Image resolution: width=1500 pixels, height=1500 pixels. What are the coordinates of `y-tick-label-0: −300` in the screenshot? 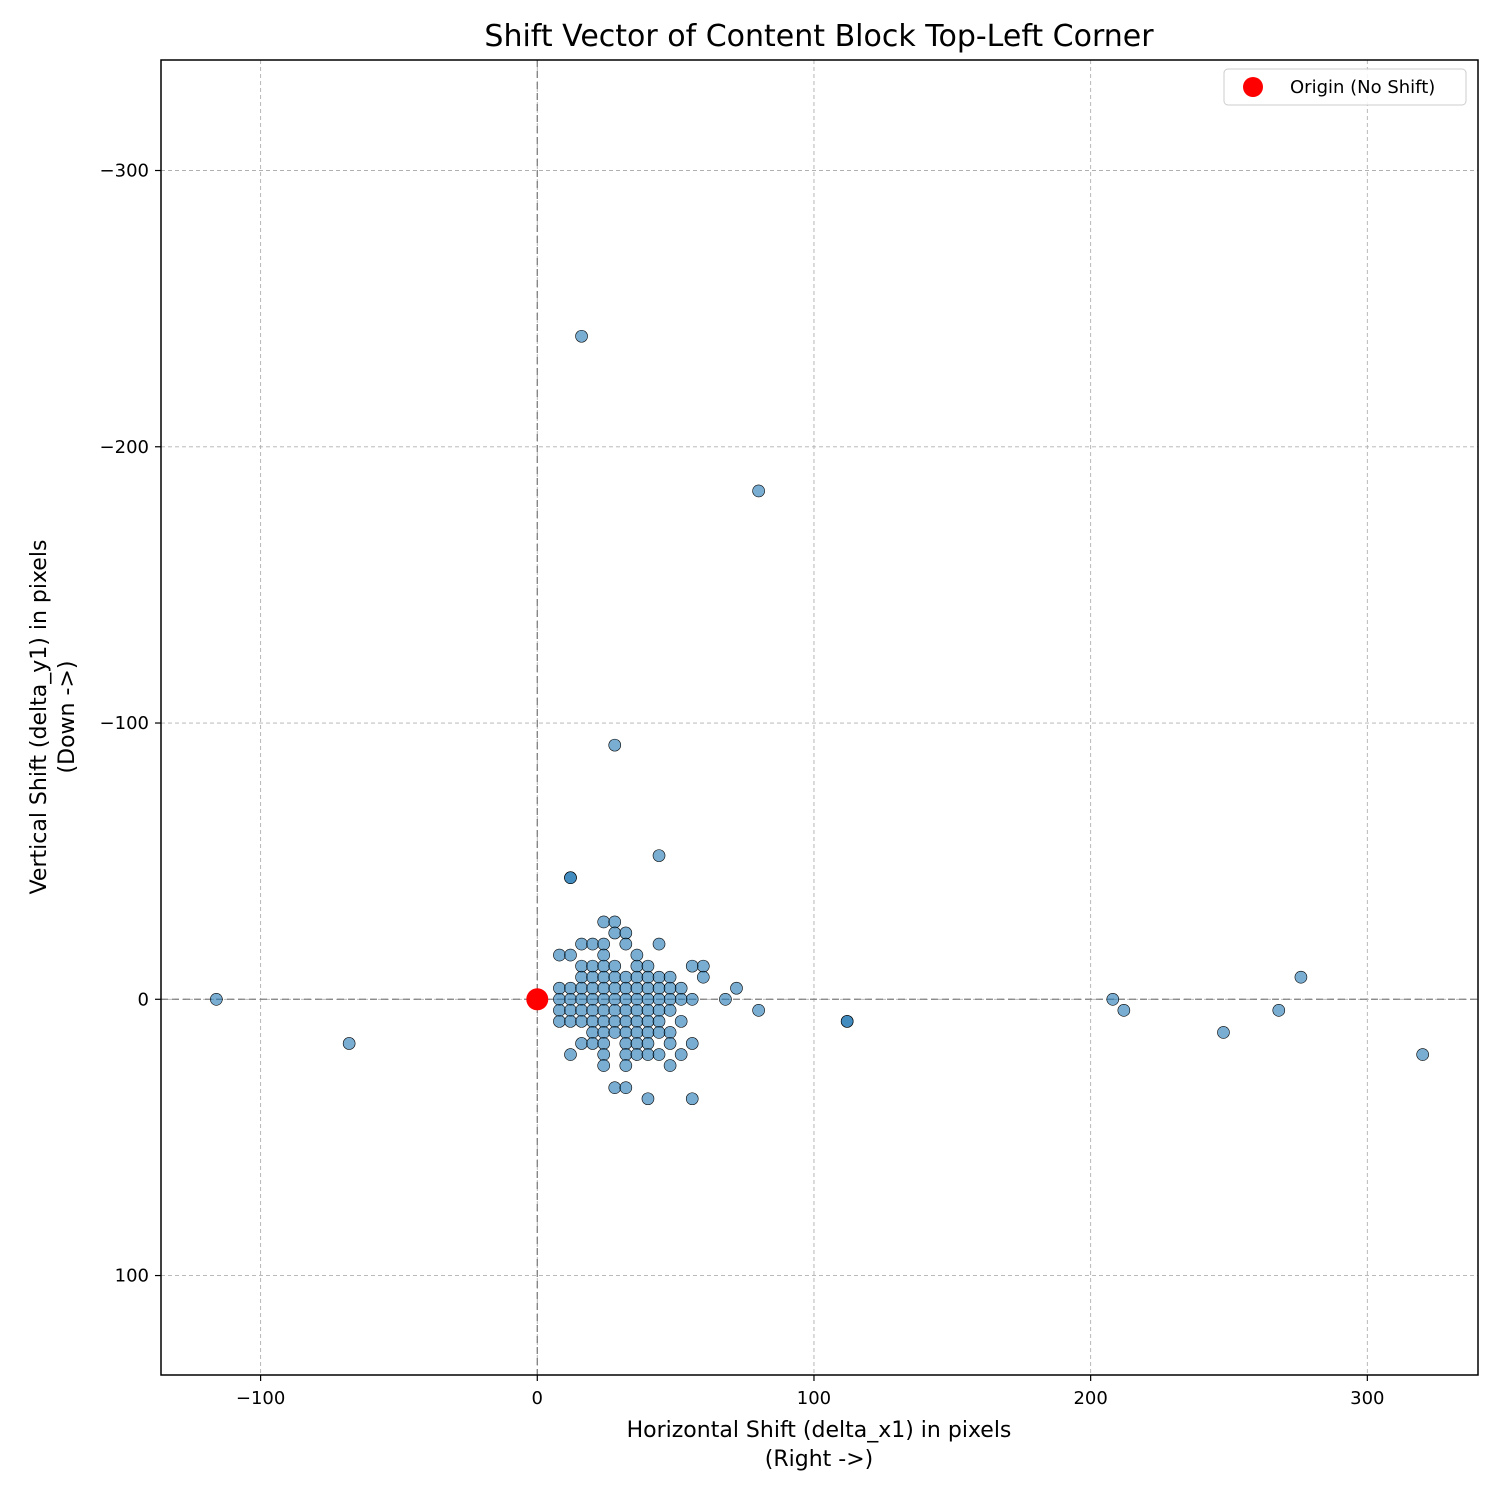 It's located at (124, 171).